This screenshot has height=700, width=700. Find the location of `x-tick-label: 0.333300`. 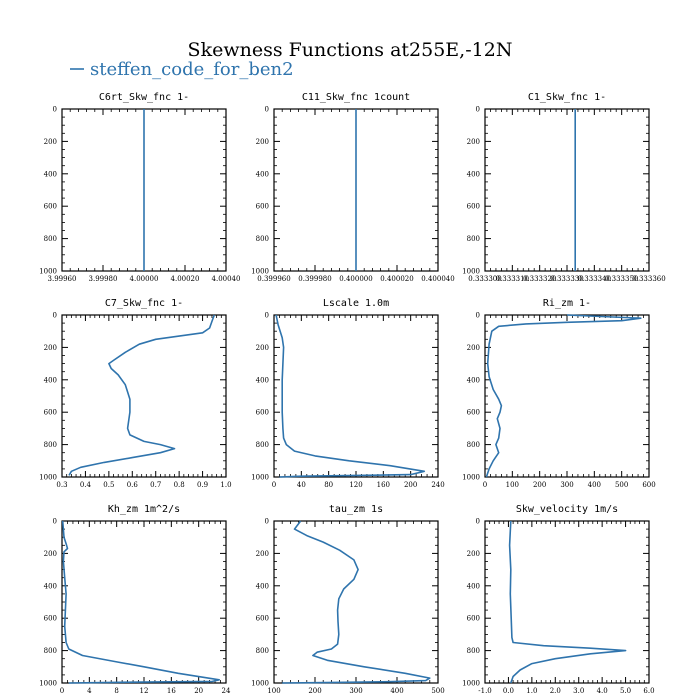

x-tick-label: 0.333300 is located at coordinates (484, 279).